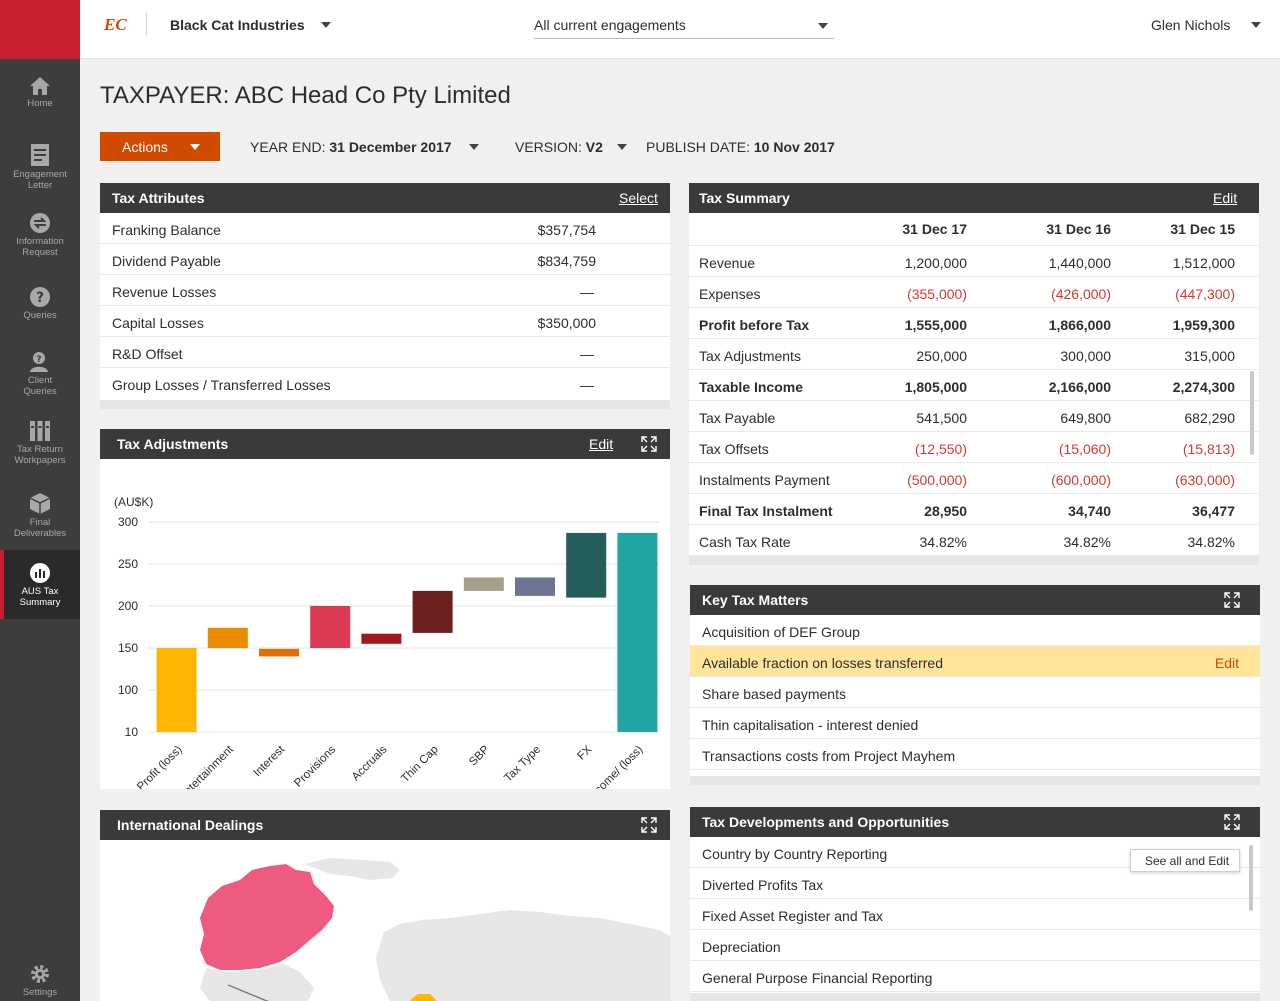 Image resolution: width=1280 pixels, height=1001 pixels. I want to click on list-item: Transactions costs from Project Mayhem, so click(975, 754).